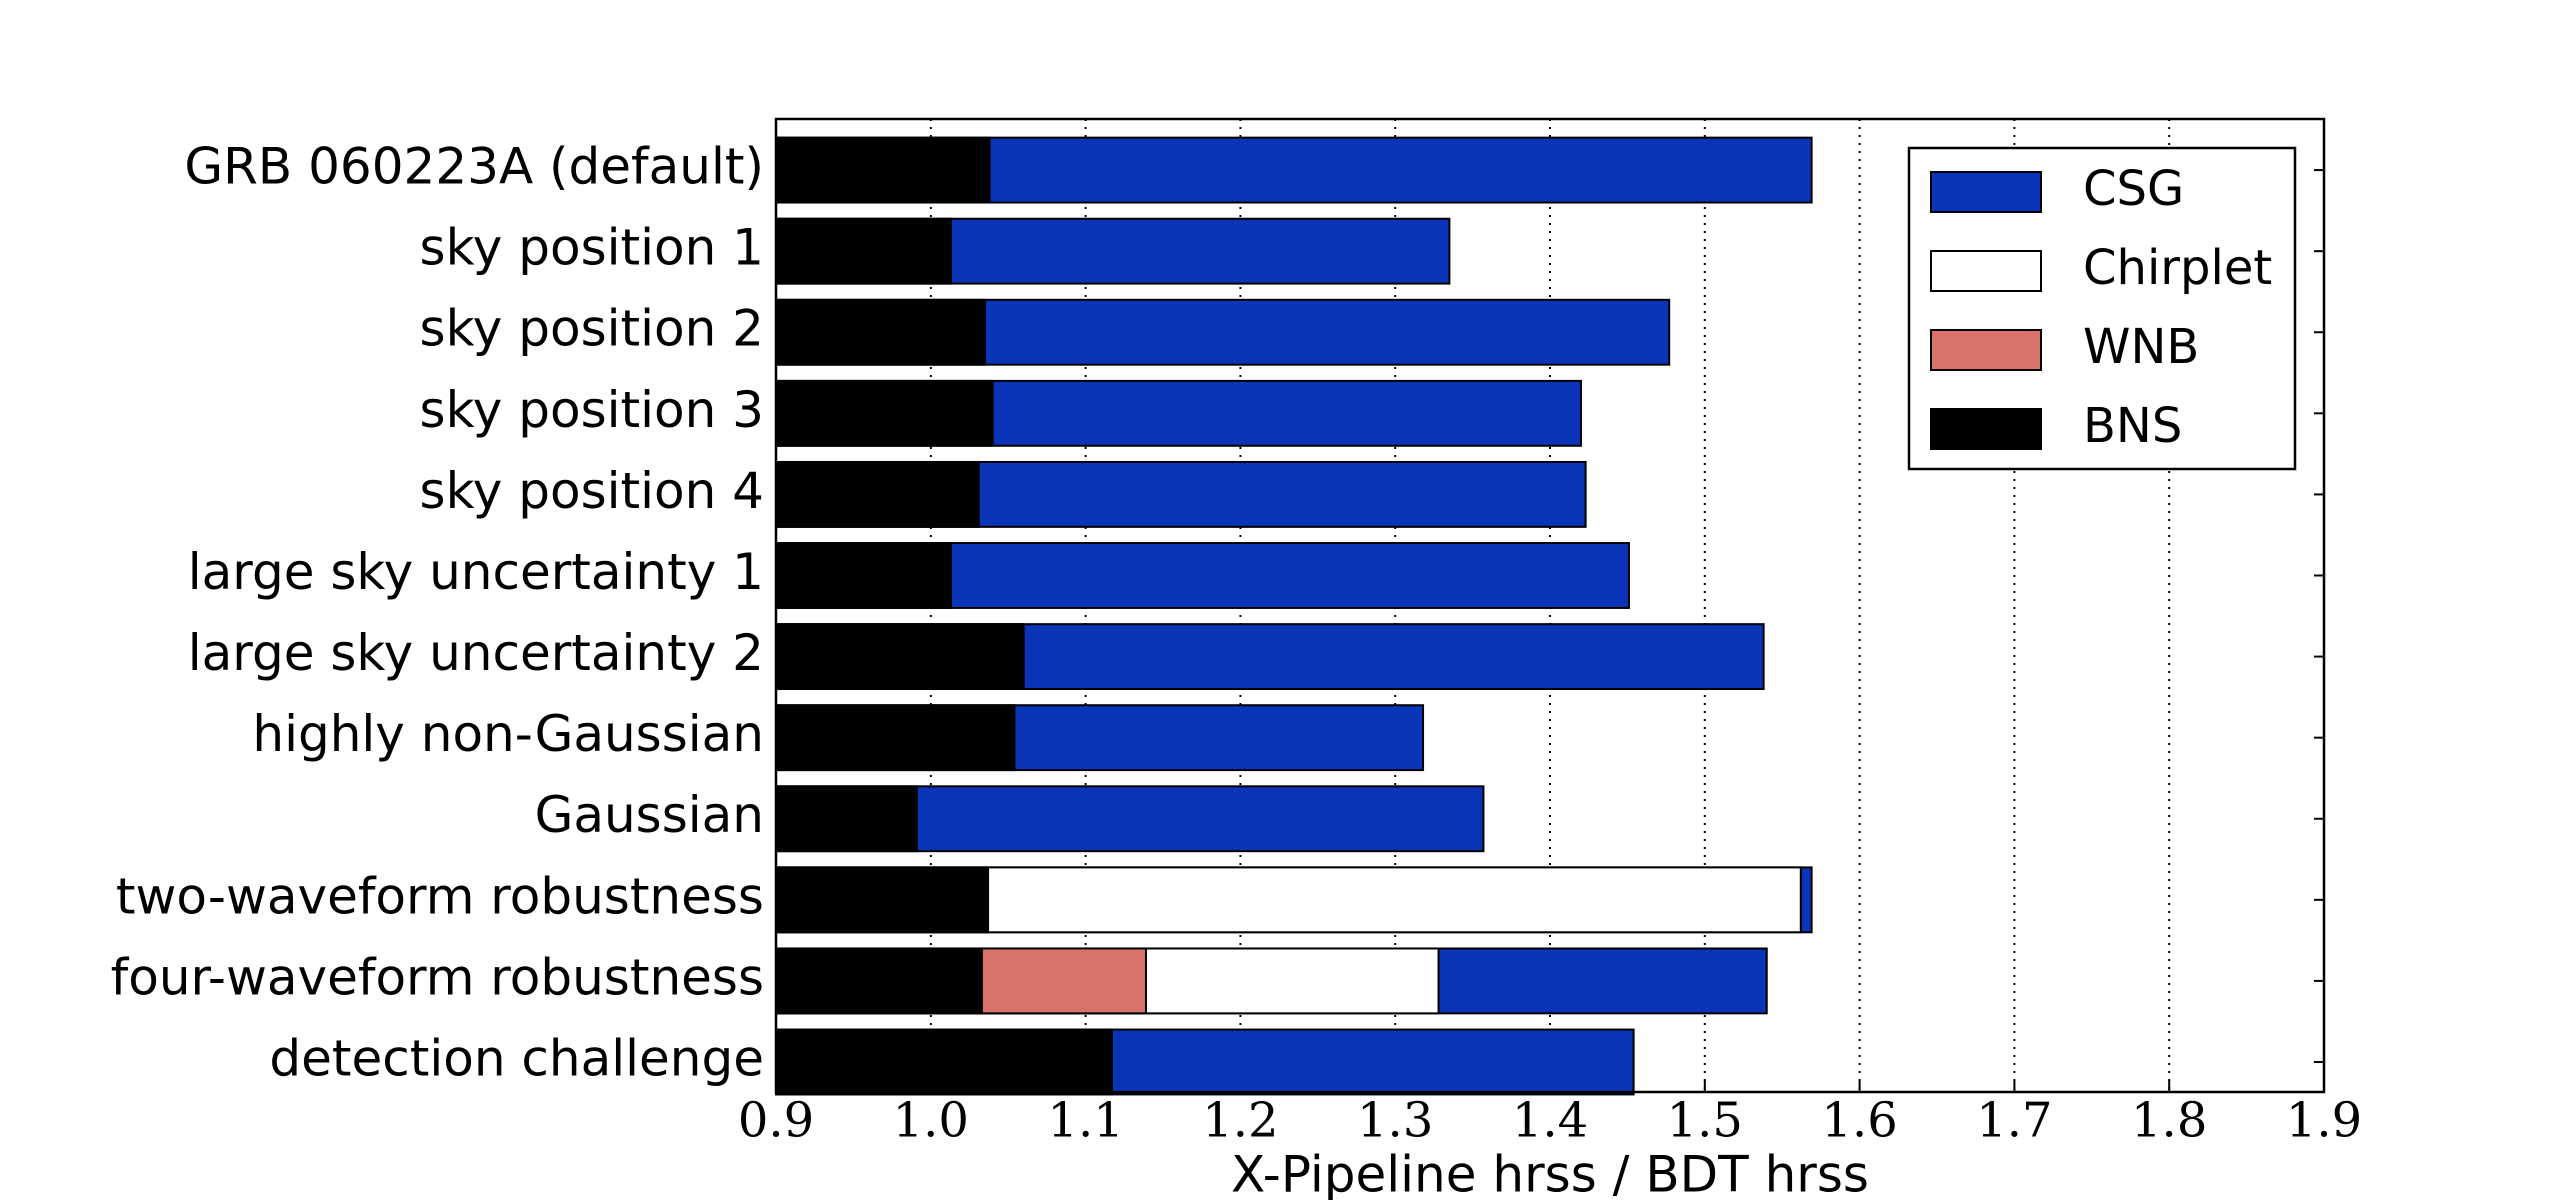 This screenshot has height=1200, width=2550. What do you see at coordinates (1085, 1121) in the screenshot?
I see `x-tick-label: 1.1` at bounding box center [1085, 1121].